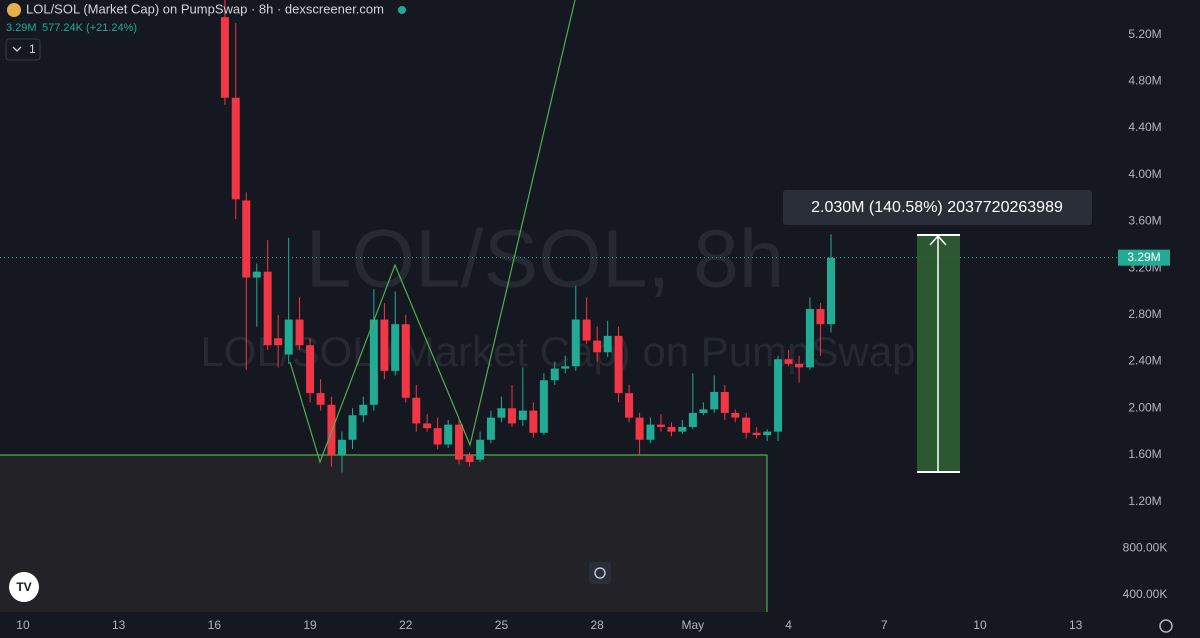  I want to click on x-axis: 10 13 16 19 22 25 28 May 4 7 10 13, so click(549, 625).